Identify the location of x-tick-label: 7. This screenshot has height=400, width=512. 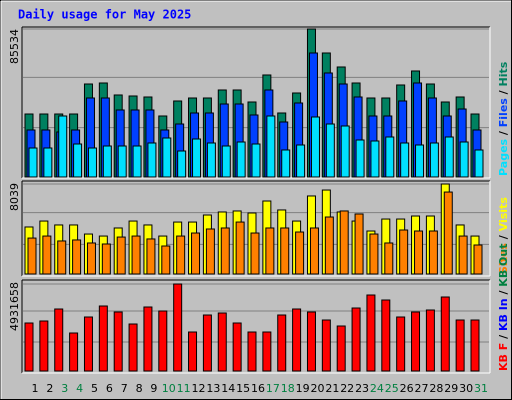
(124, 388).